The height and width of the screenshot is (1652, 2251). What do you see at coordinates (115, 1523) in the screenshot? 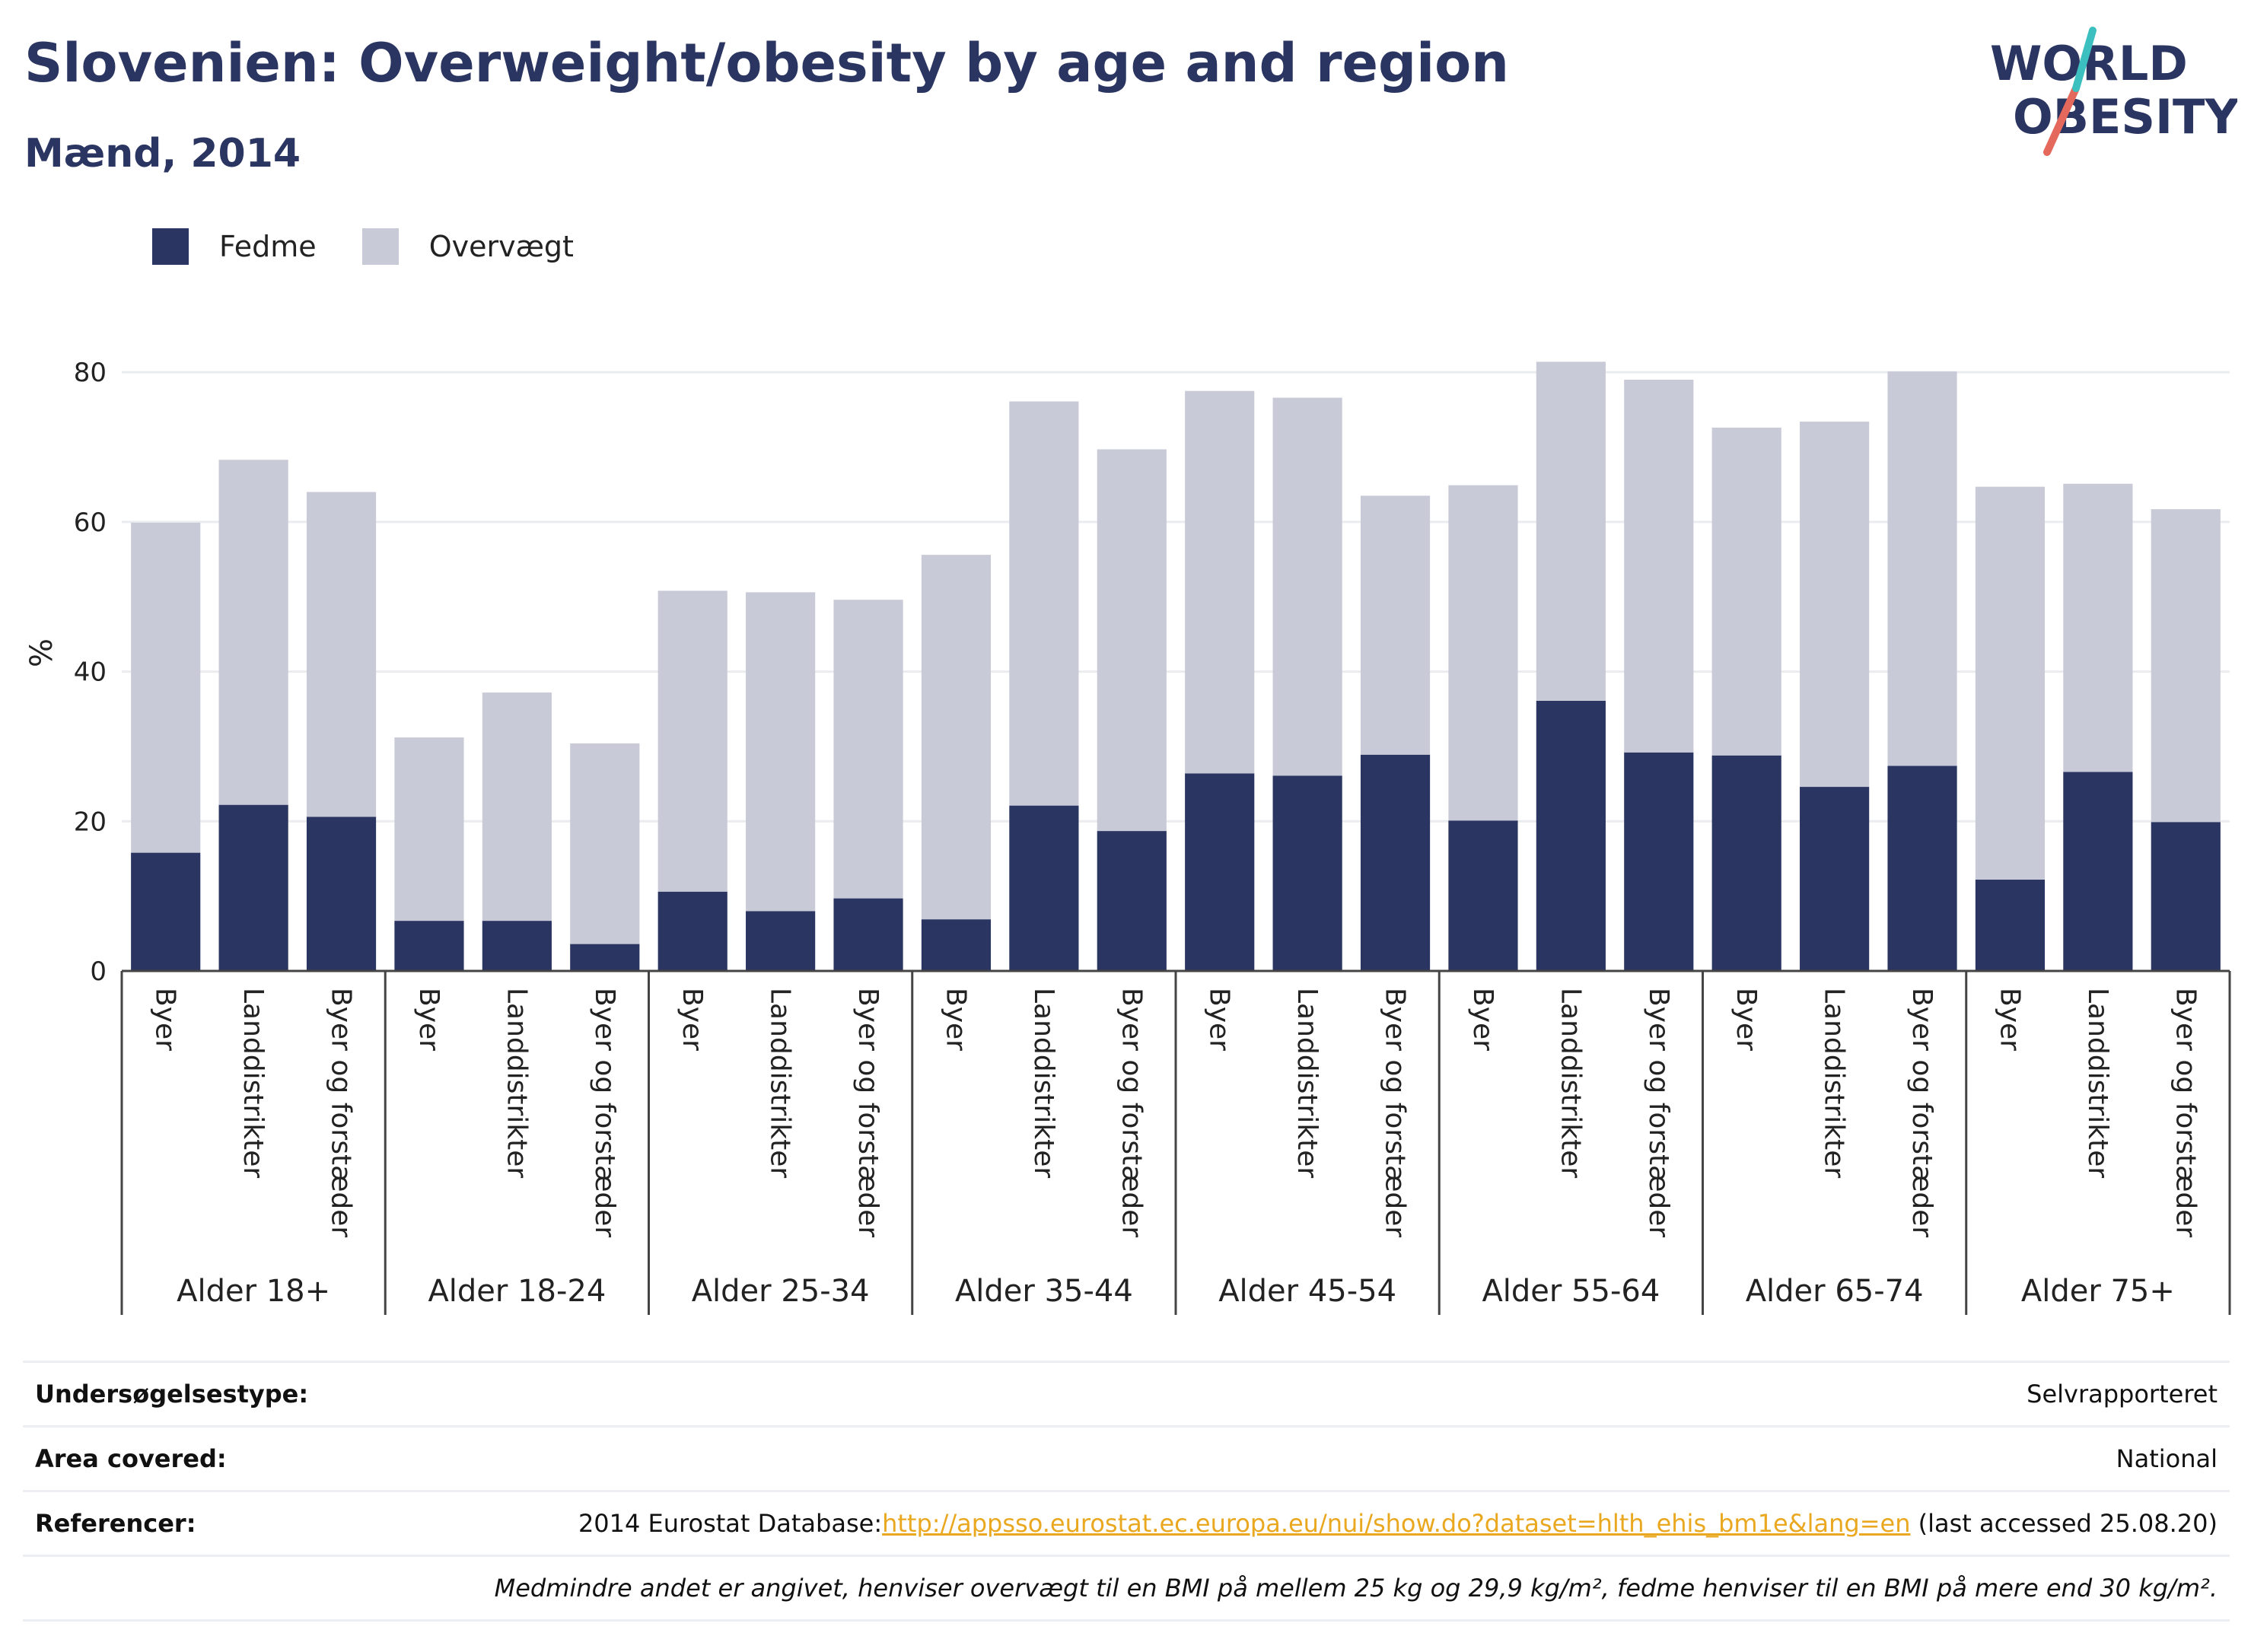
I see `references-key: Referencer:` at bounding box center [115, 1523].